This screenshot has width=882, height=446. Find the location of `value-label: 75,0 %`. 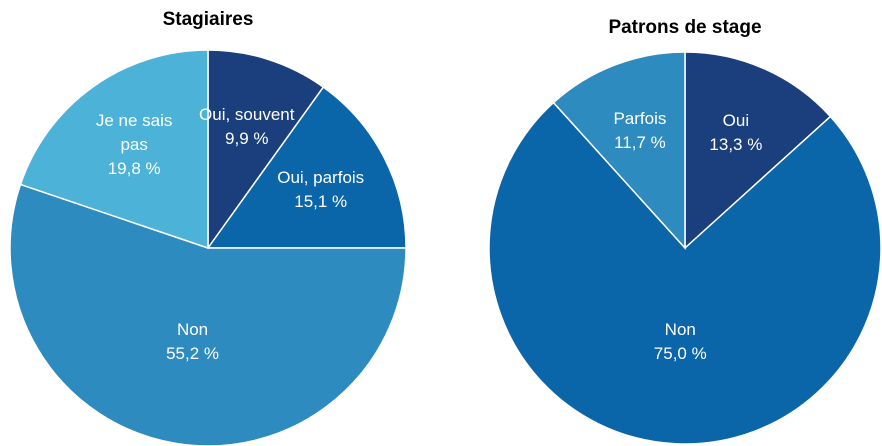

value-label: 75,0 % is located at coordinates (680, 353).